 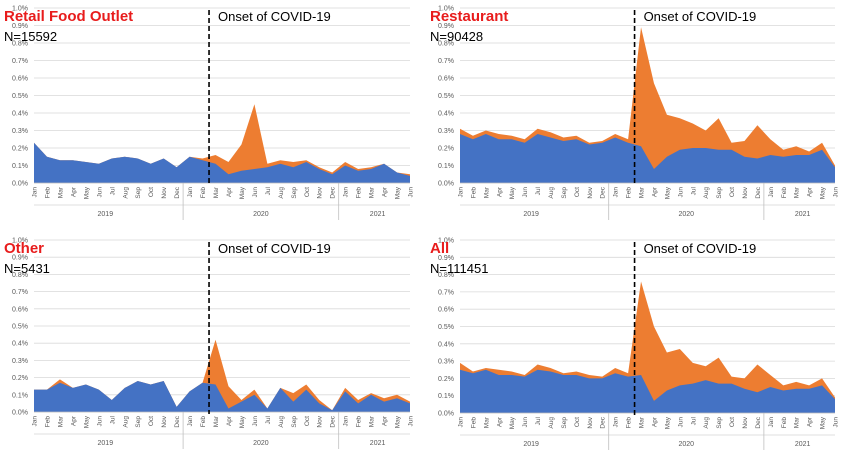 I want to click on y-tick-label: 0.5%, so click(x=20, y=96).